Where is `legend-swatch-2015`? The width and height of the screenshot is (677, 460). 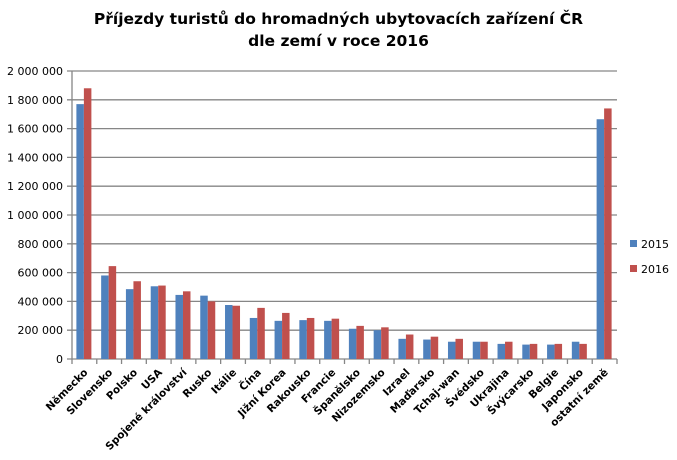
legend-swatch-2015 is located at coordinates (633, 243).